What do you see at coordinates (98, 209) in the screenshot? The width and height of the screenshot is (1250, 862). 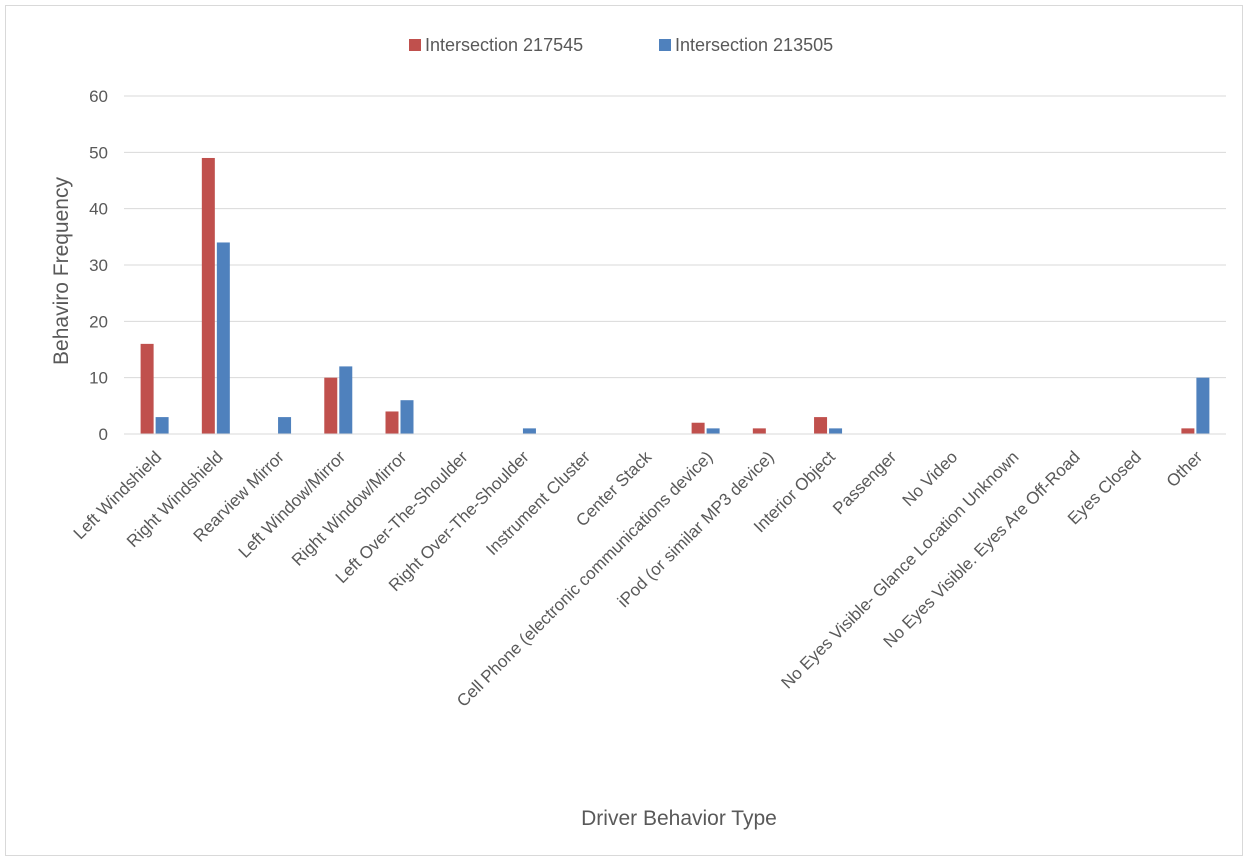 I see `y-tick-label: 40` at bounding box center [98, 209].